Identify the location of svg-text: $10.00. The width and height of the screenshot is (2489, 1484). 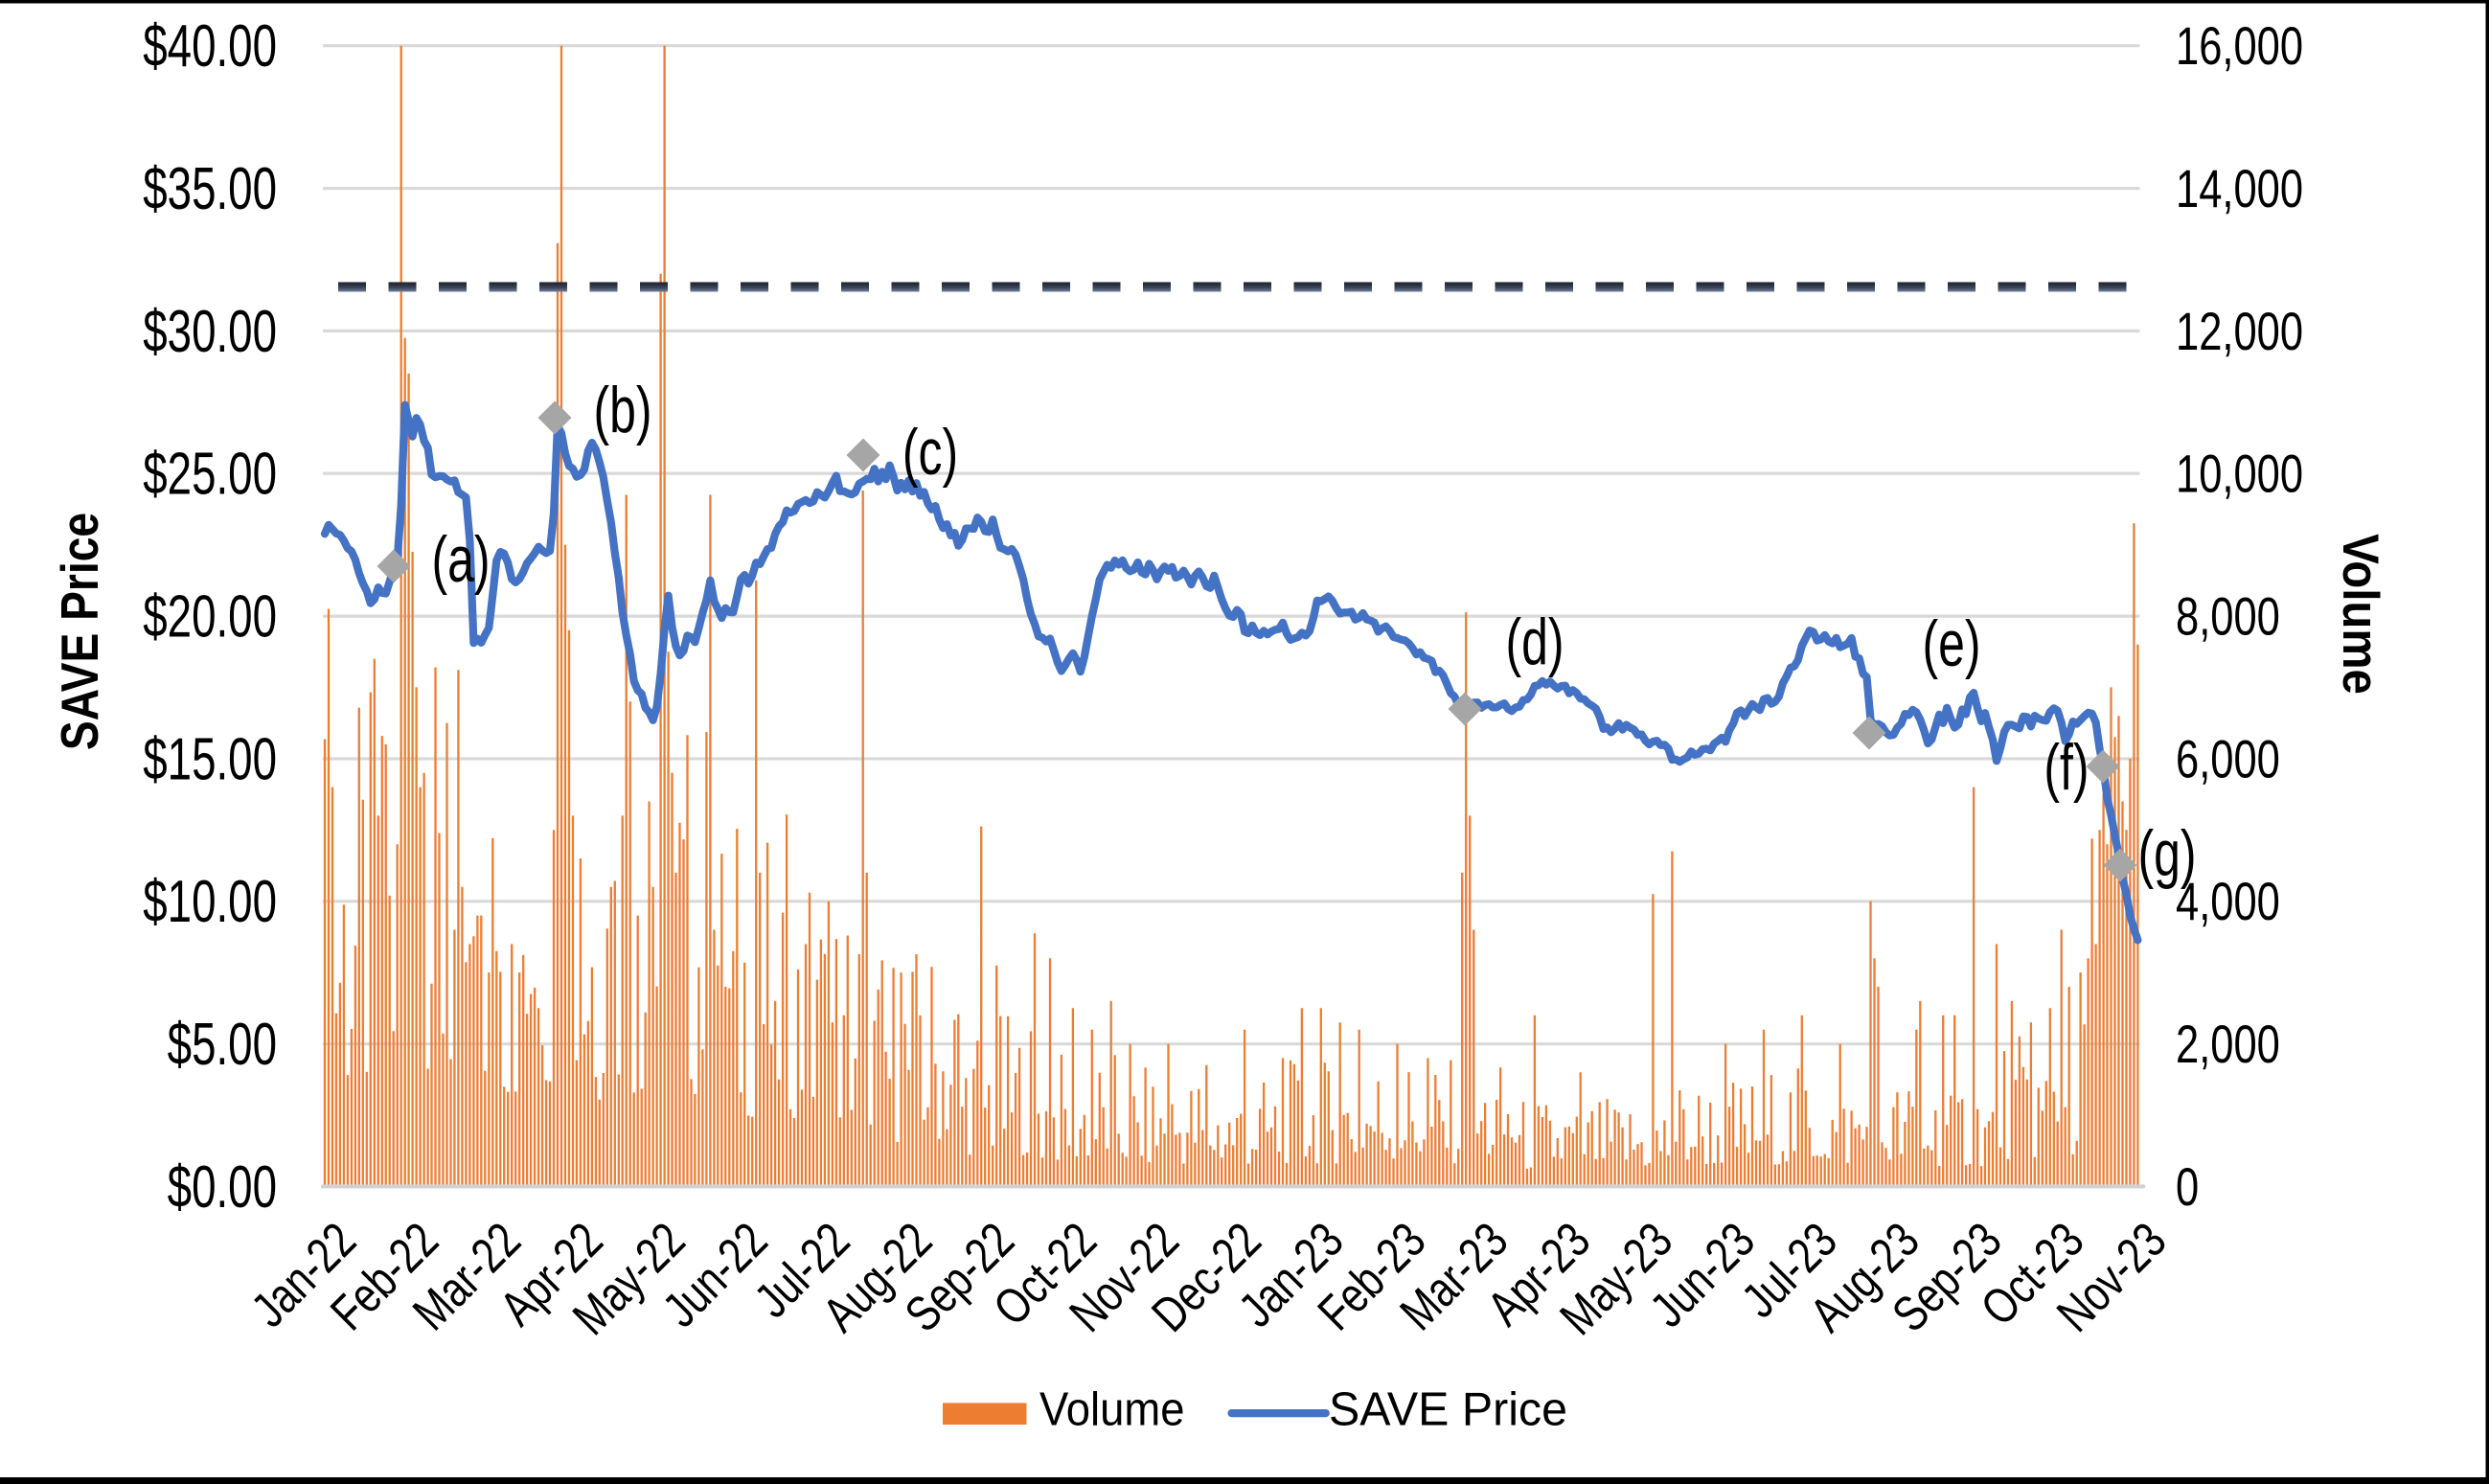
(210, 901).